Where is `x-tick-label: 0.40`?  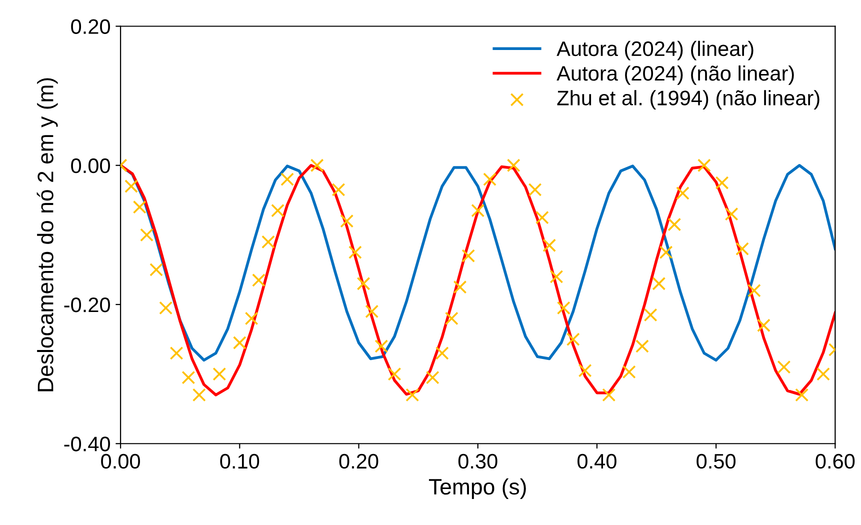
x-tick-label: 0.40 is located at coordinates (597, 461).